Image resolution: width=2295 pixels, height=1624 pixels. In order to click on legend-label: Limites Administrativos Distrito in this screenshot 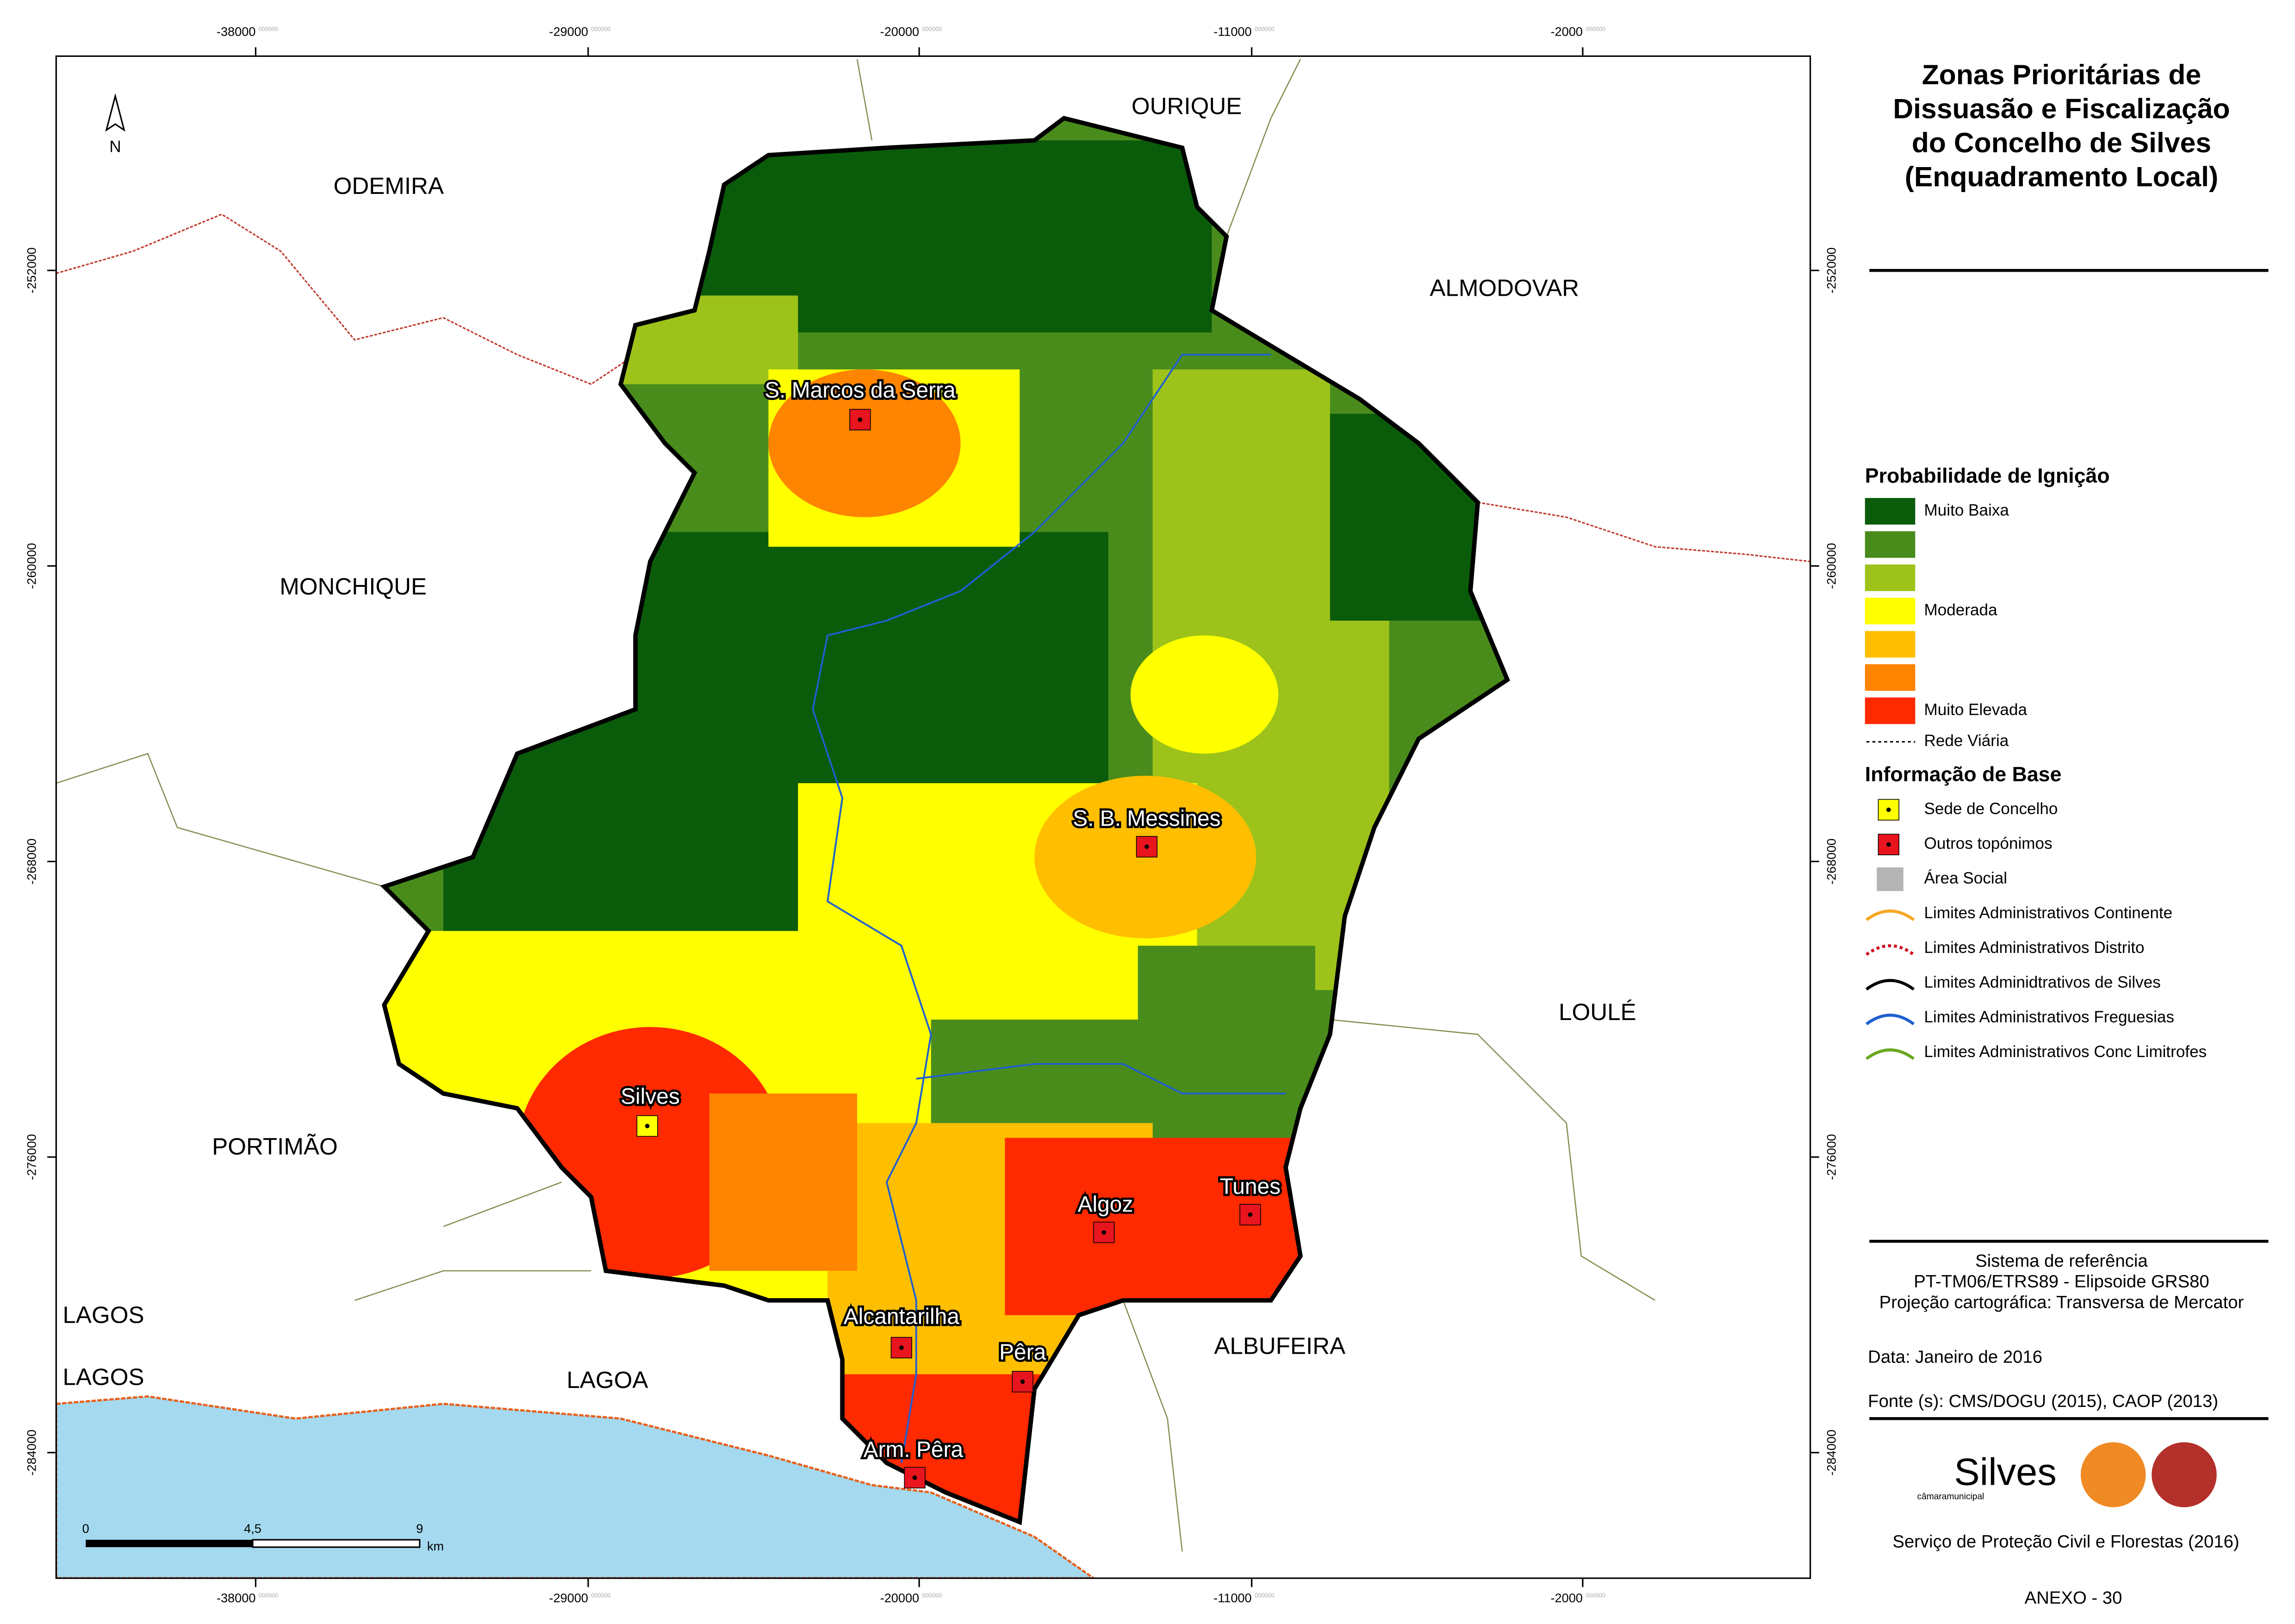, I will do `click(2034, 948)`.